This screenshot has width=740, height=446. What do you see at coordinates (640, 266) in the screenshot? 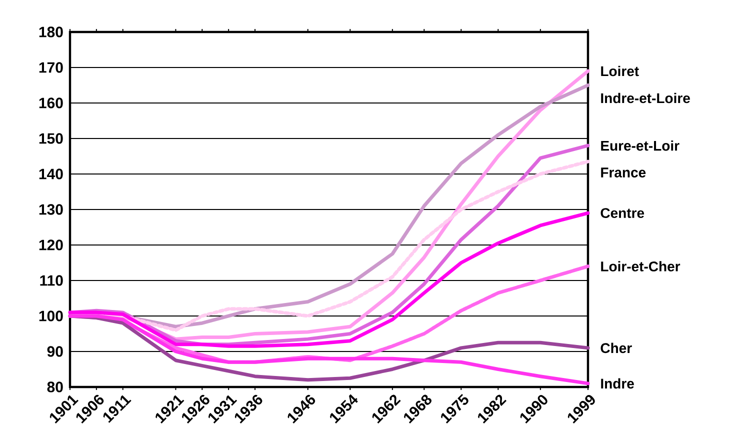
I see `series-label: Loir-et-Cher` at bounding box center [640, 266].